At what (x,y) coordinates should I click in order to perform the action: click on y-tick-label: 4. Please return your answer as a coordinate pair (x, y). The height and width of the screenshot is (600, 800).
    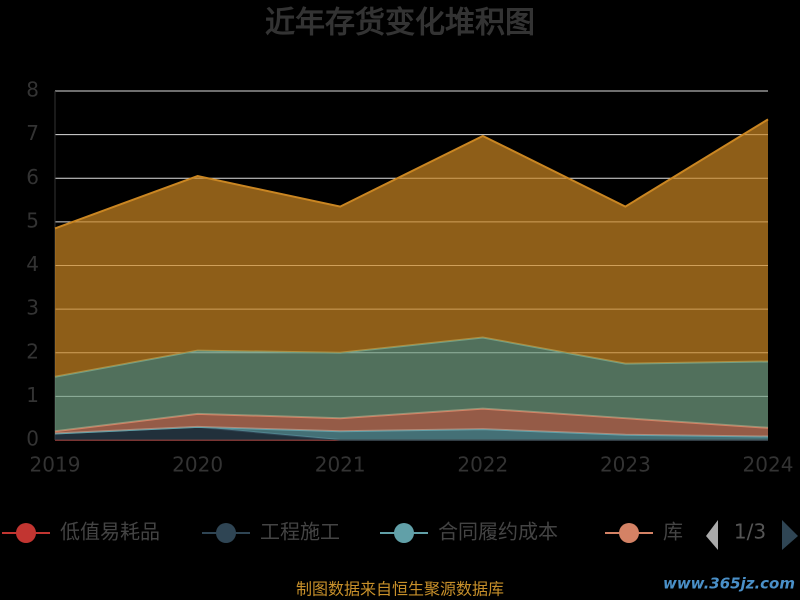
    Looking at the image, I should click on (32, 264).